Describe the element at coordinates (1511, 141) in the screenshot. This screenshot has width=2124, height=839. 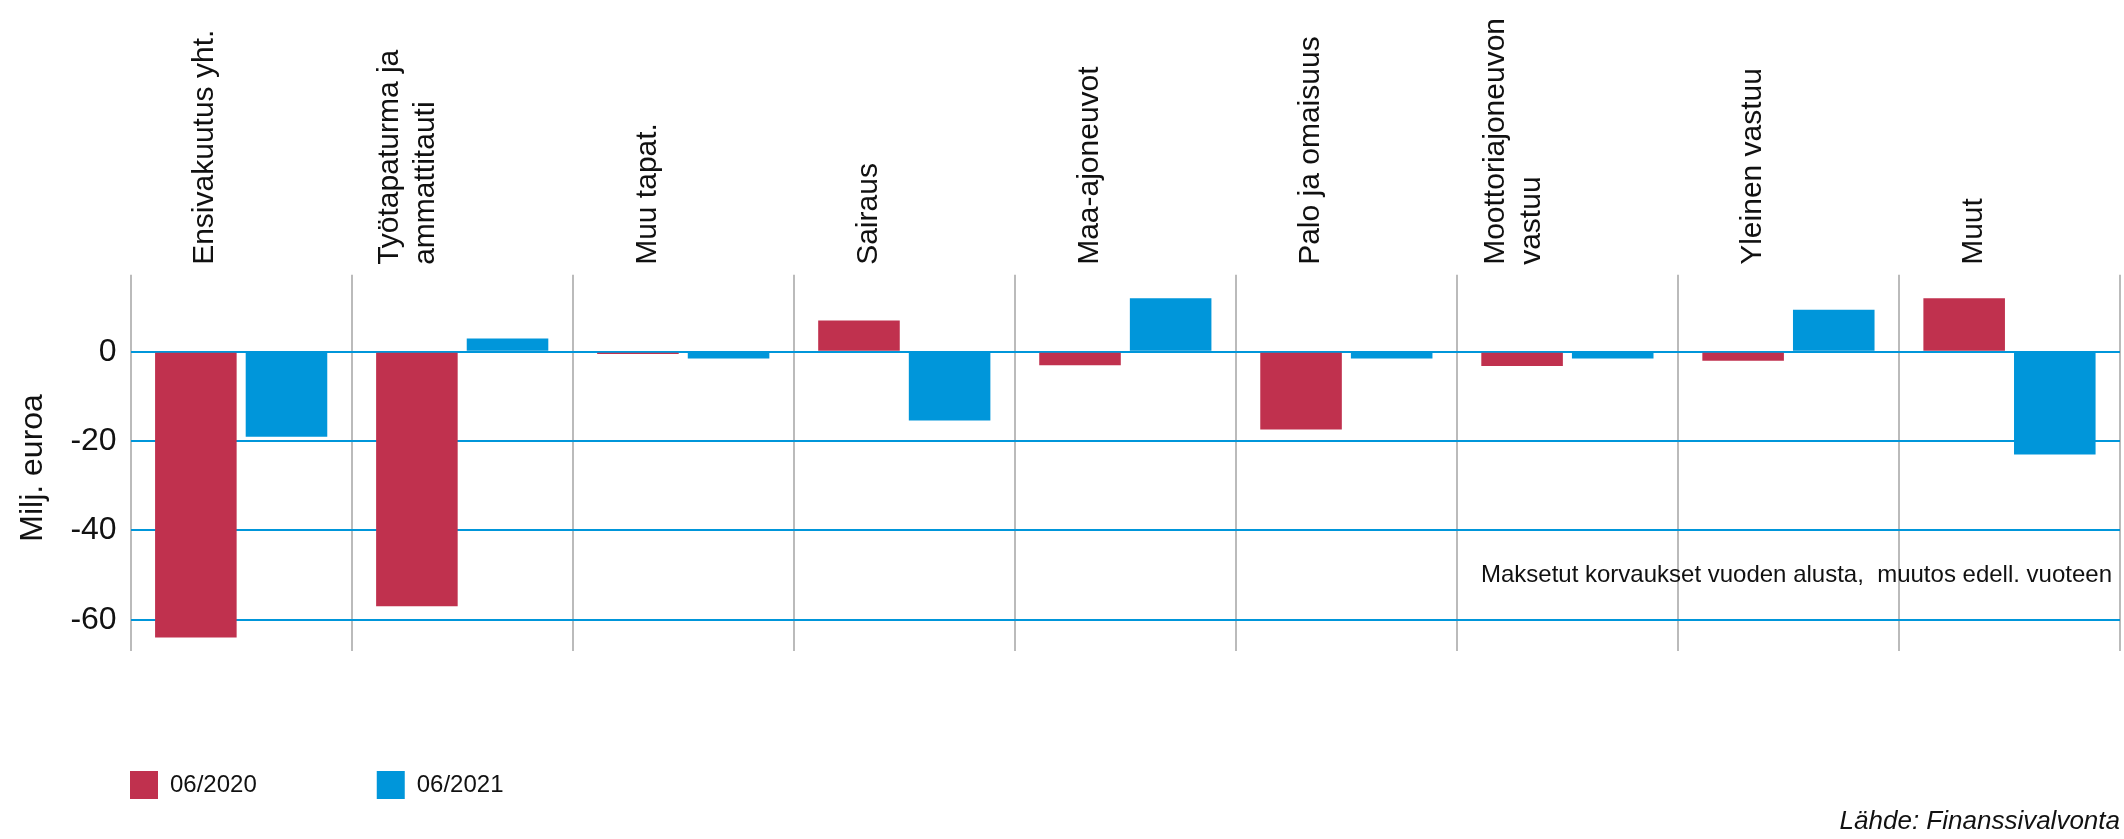
I see `x-tick-label: Moottoriajoneuvon vastuu` at that location.